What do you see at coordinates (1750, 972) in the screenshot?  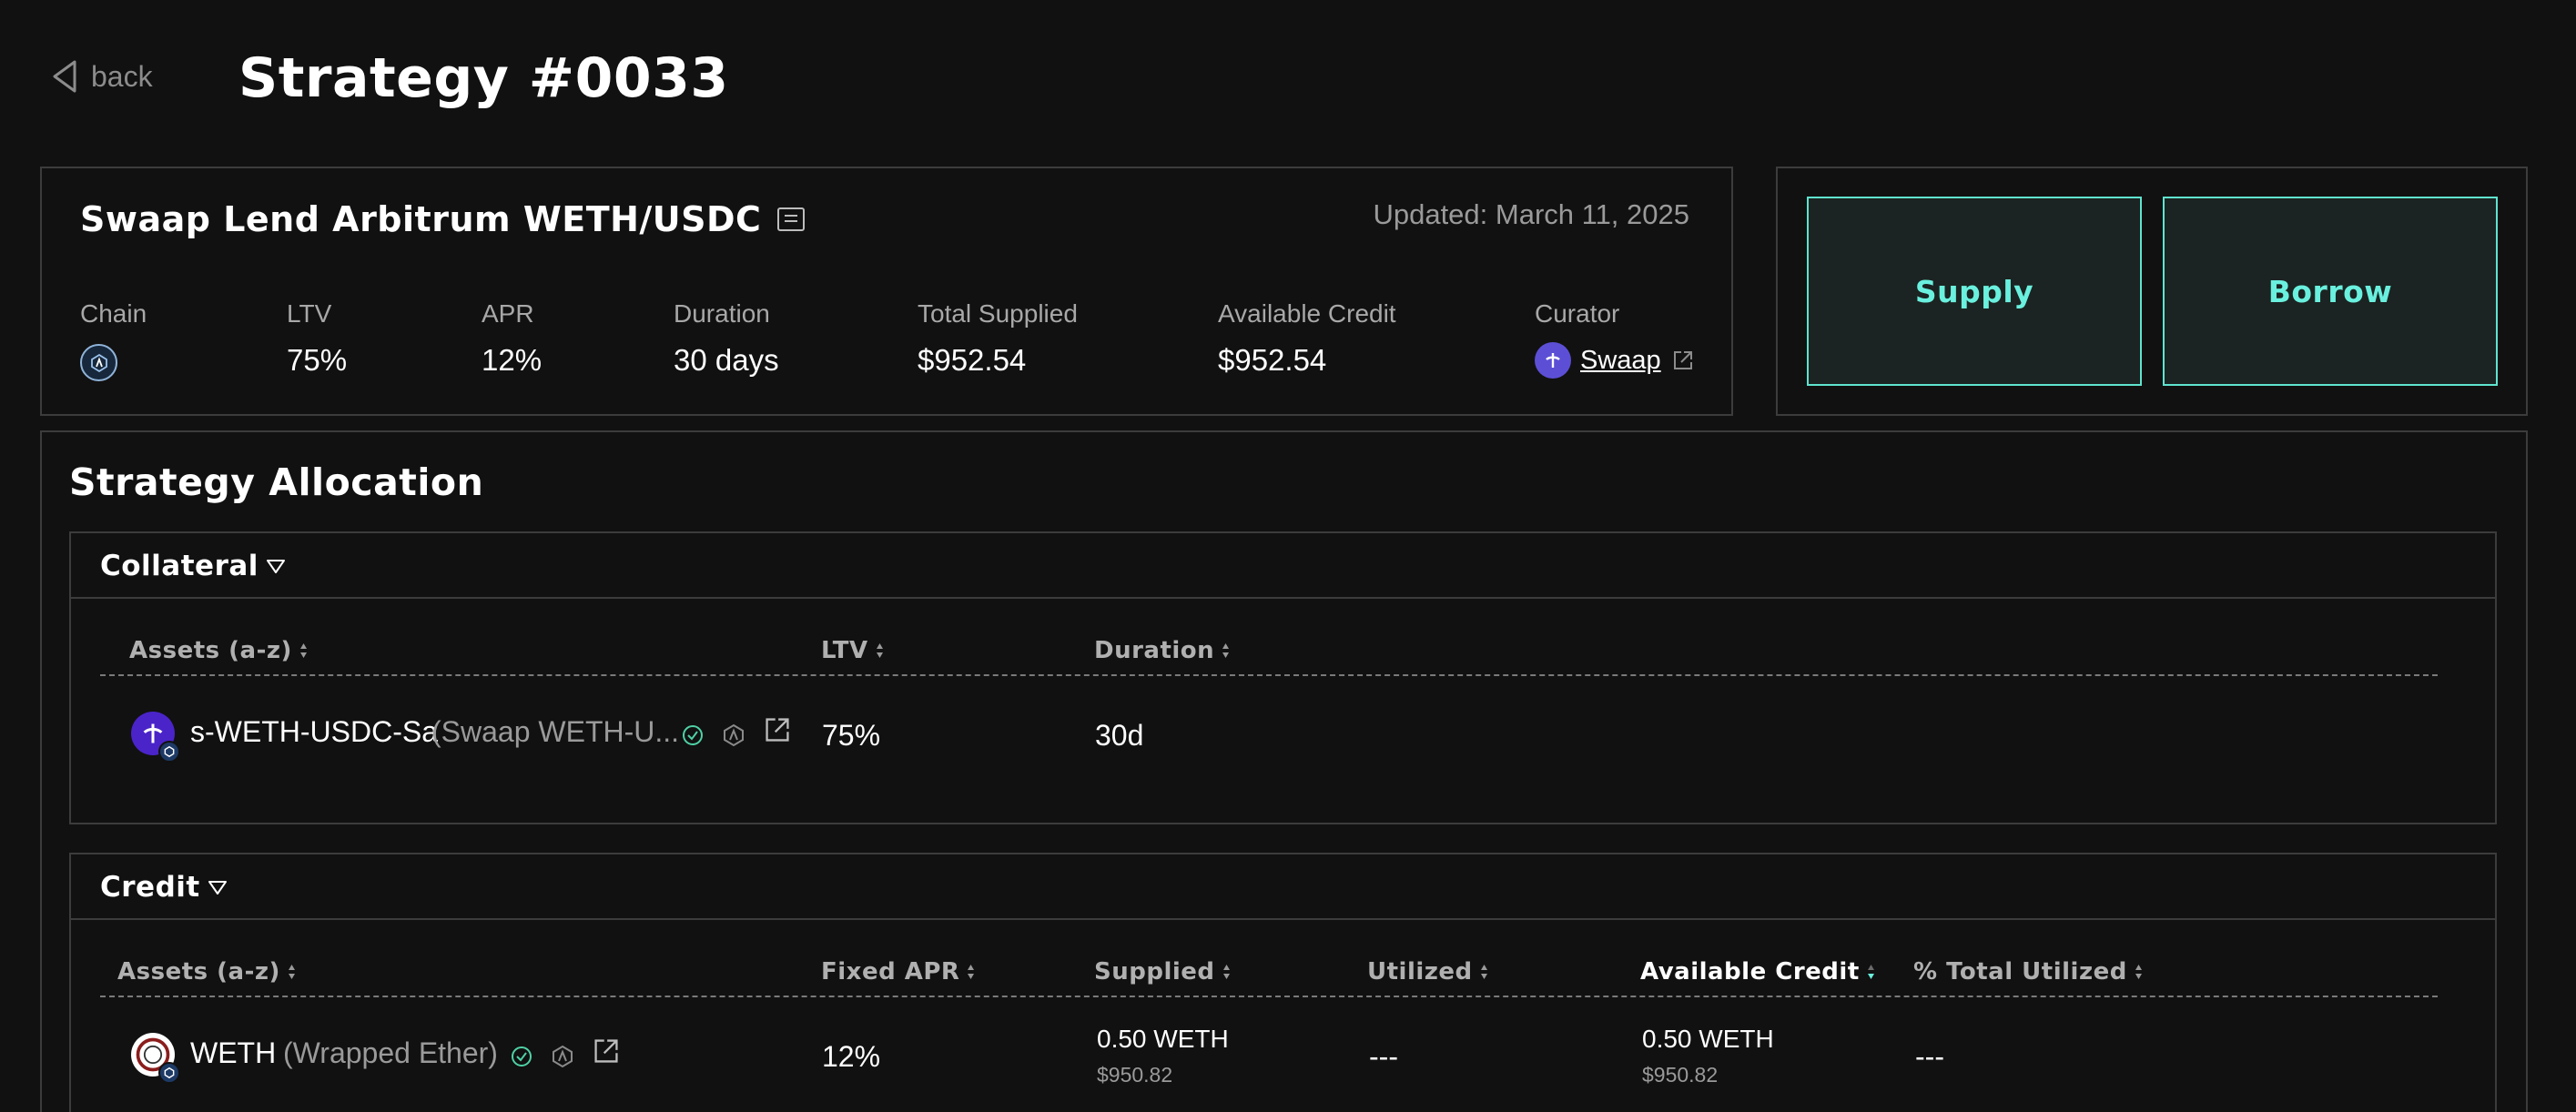 I see `col-available-credit-label: Available Credit` at bounding box center [1750, 972].